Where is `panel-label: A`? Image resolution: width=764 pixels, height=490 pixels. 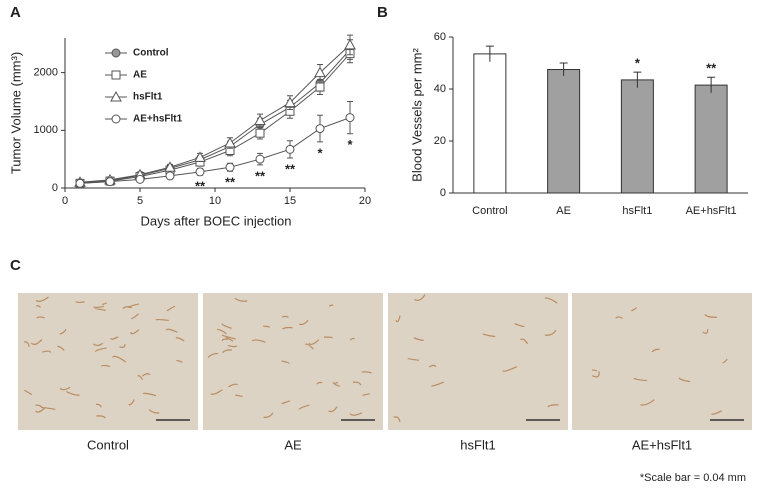 panel-label: A is located at coordinates (15, 12).